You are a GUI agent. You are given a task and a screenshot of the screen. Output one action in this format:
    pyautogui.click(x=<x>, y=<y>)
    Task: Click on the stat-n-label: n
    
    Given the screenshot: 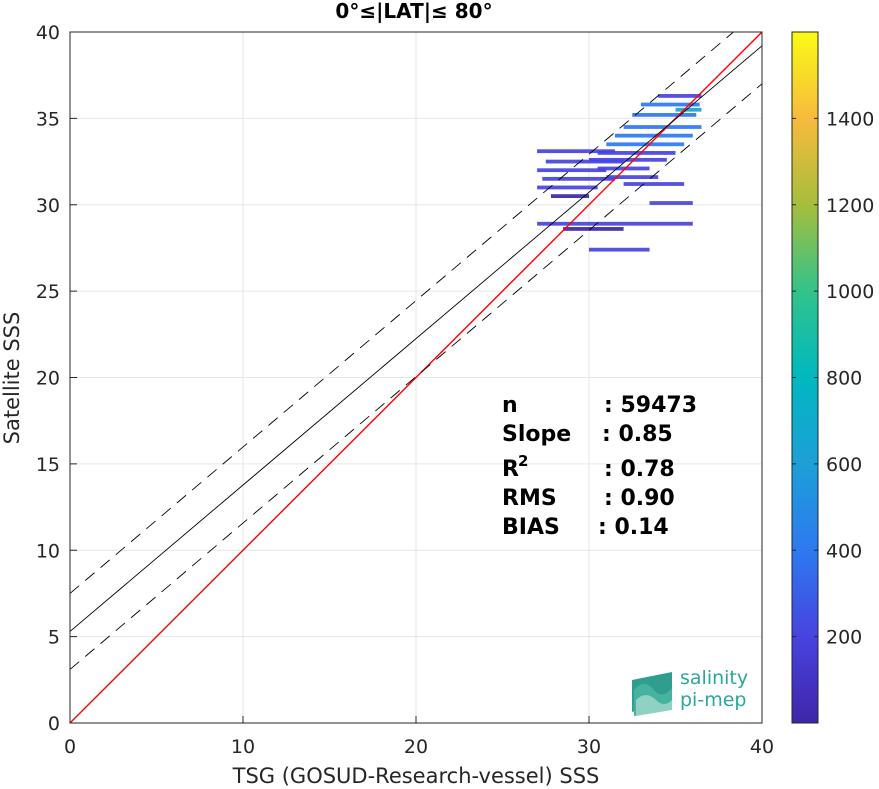 What is the action you would take?
    pyautogui.click(x=510, y=405)
    